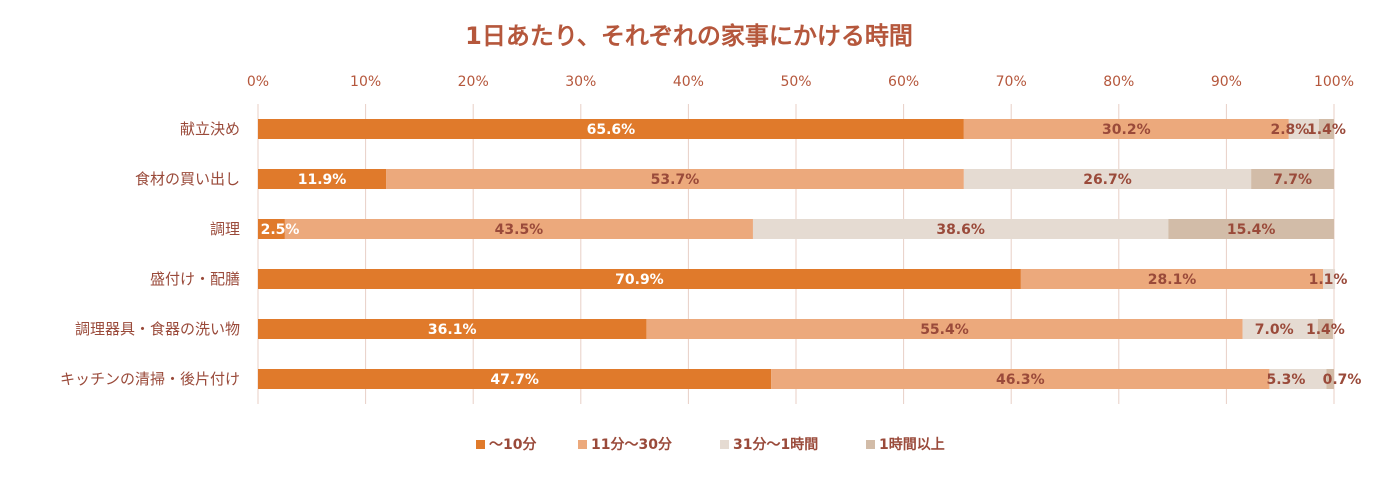 The width and height of the screenshot is (1378, 477). I want to click on category-label: キッチンの清掃・後片付け, so click(150, 379).